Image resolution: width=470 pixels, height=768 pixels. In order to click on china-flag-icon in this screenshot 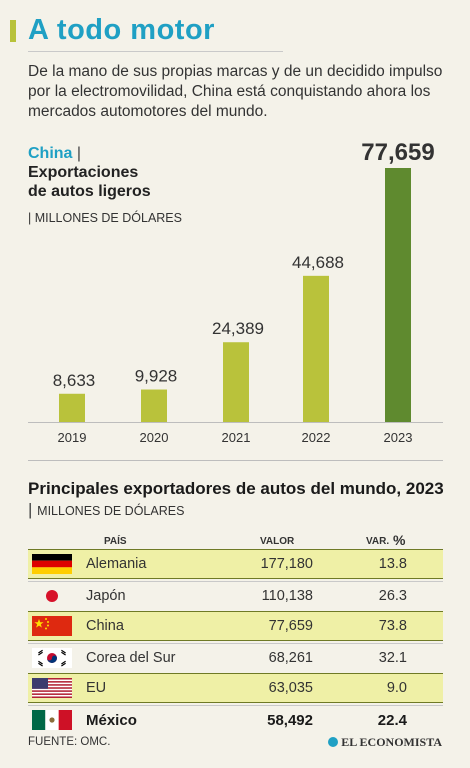, I will do `click(52, 626)`.